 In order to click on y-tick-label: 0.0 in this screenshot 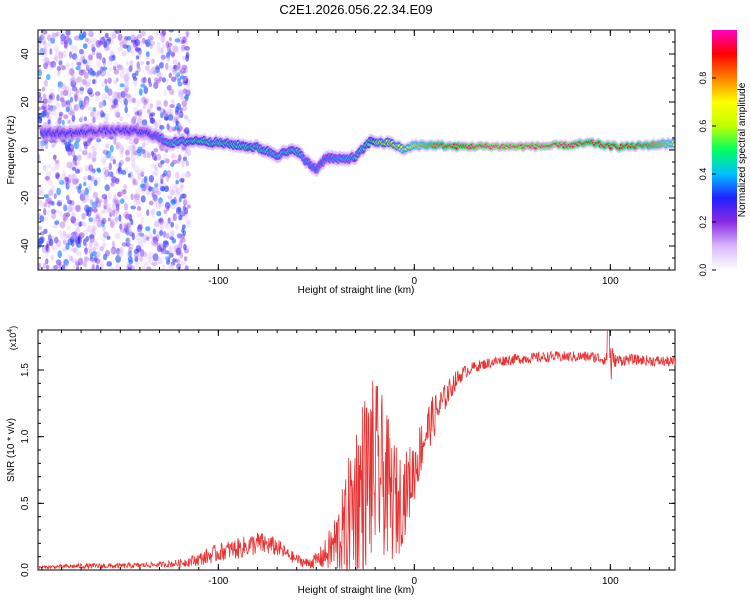, I will do `click(25, 570)`.